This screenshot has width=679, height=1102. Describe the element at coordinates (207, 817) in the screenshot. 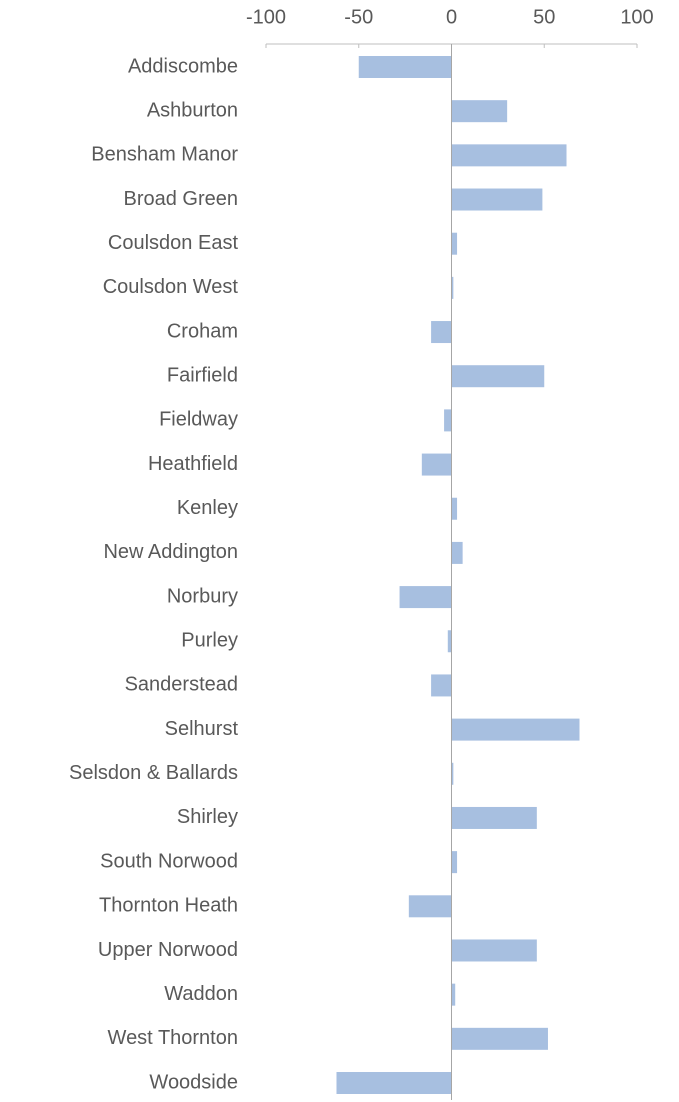

I see `y-tick-label: Shirley` at that location.